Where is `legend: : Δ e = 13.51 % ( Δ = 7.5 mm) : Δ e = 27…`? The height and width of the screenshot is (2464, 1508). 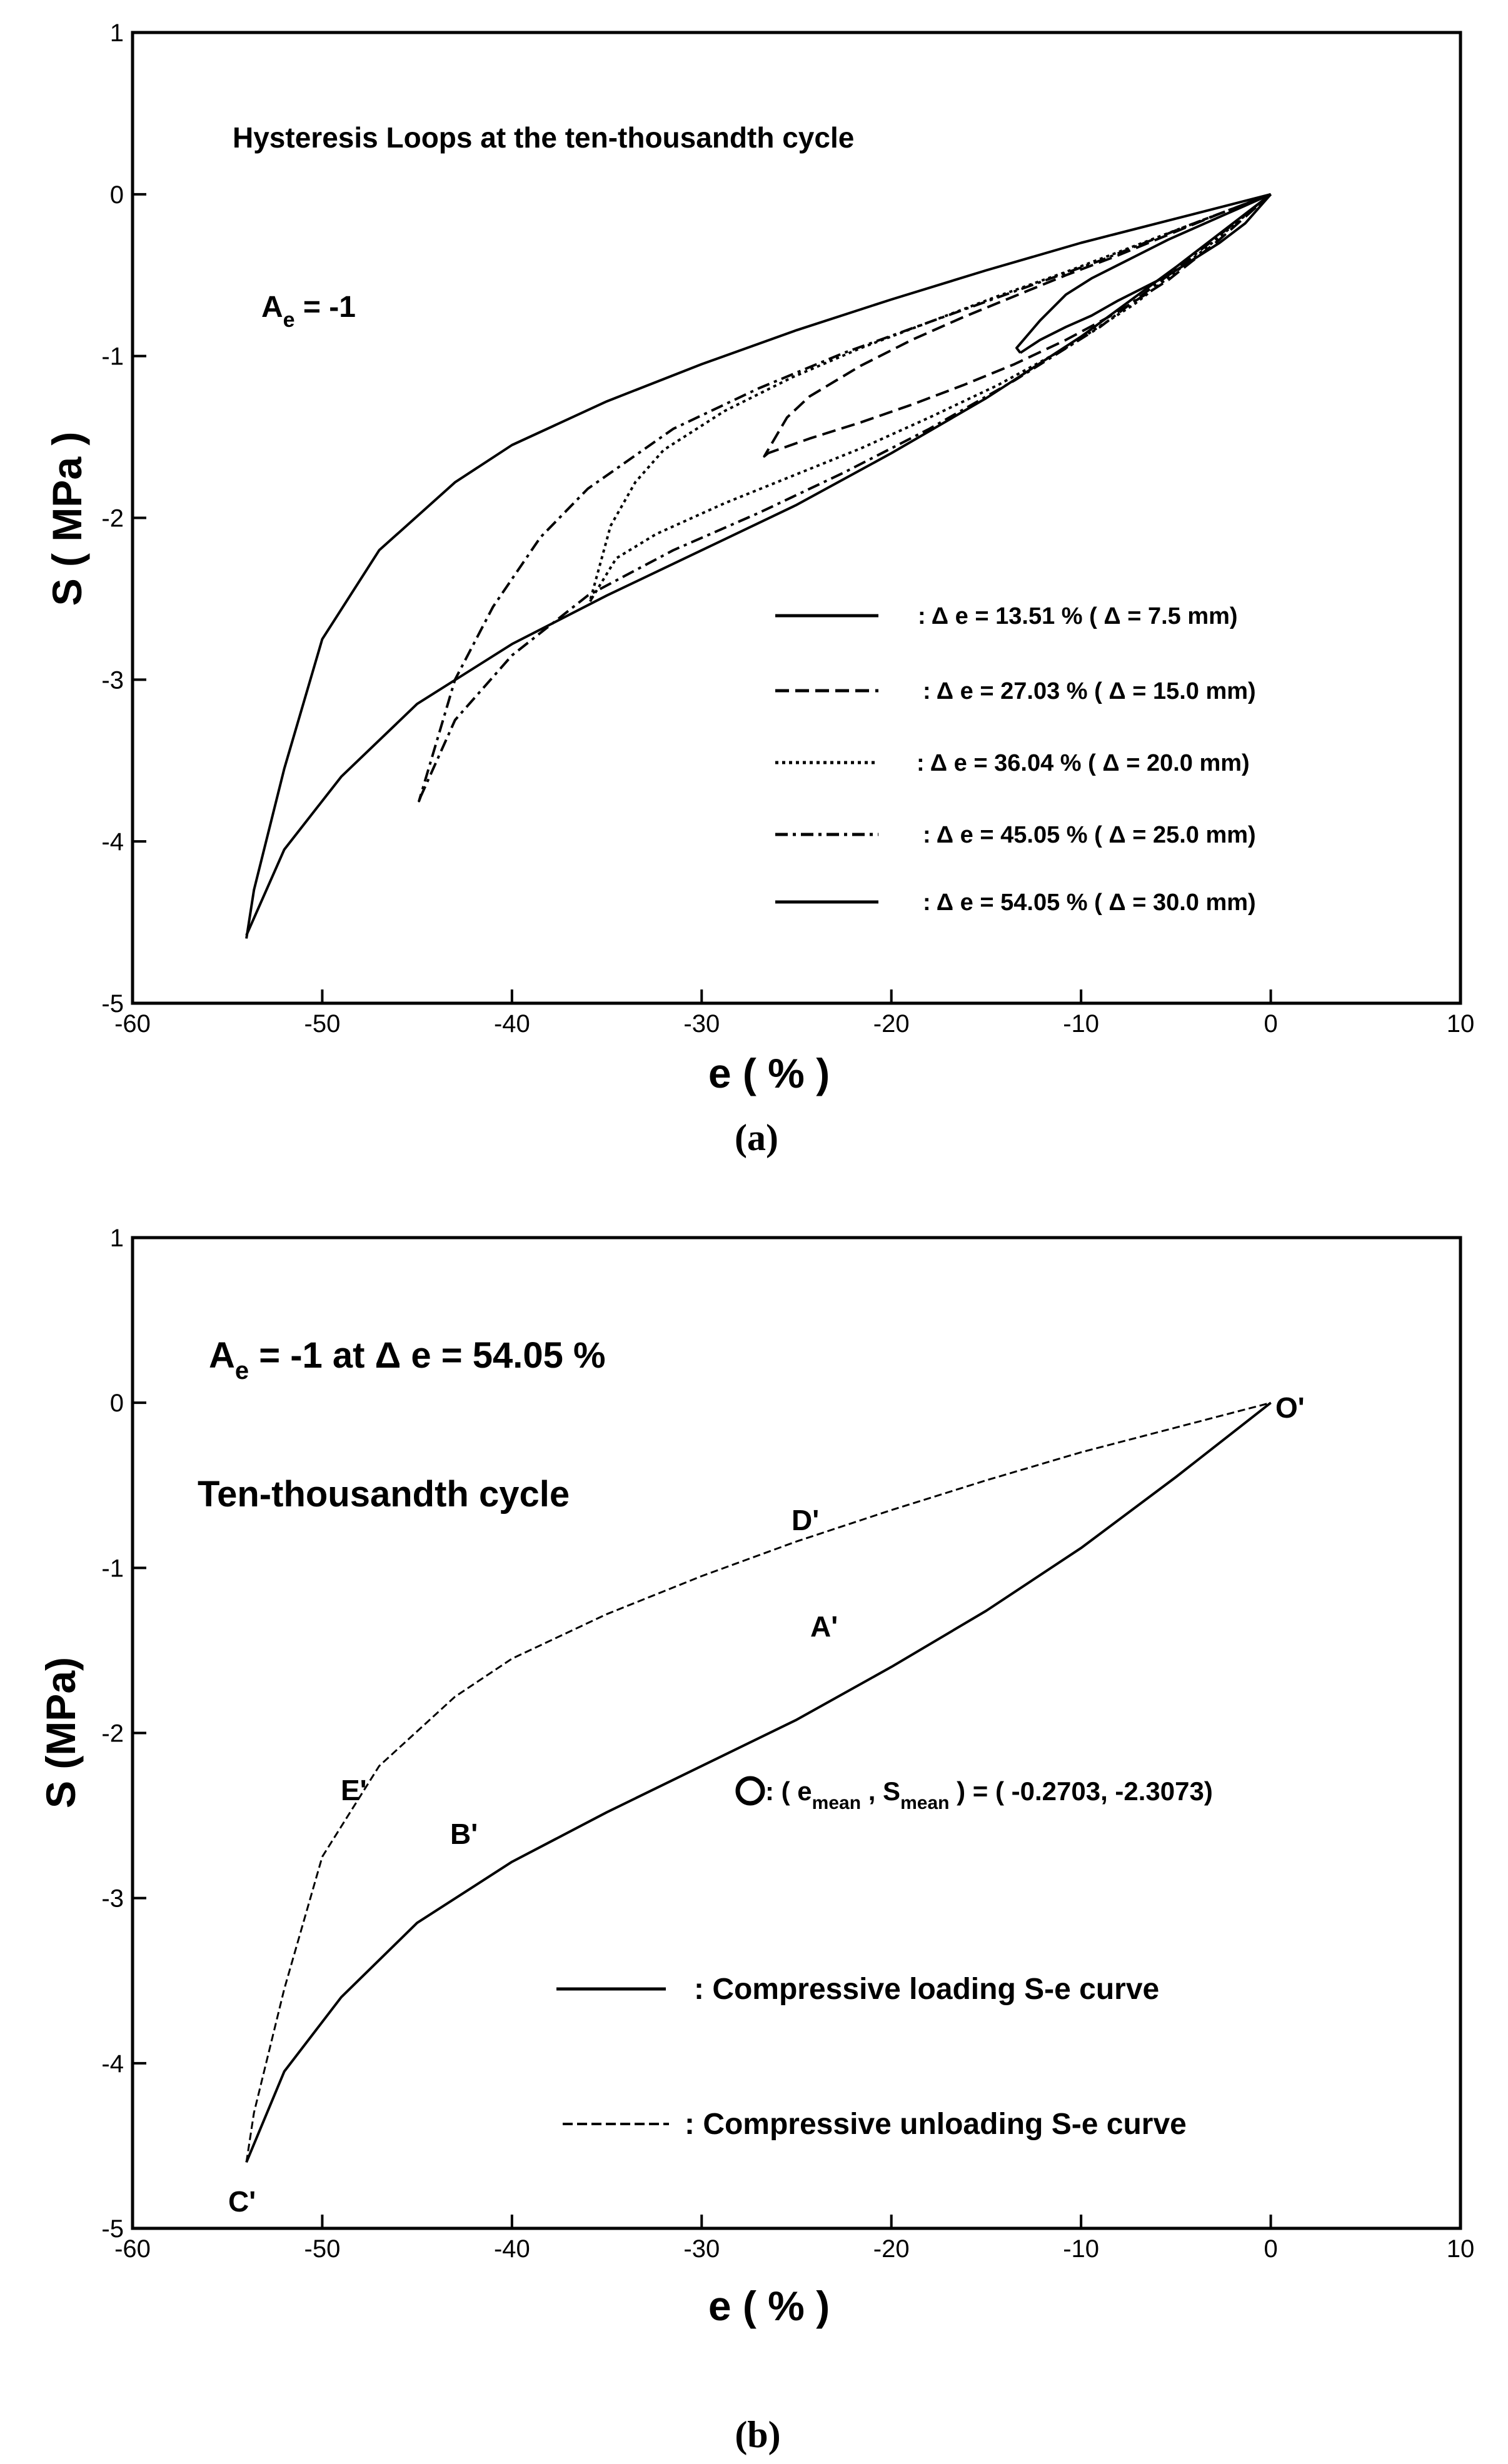 legend: : Δ e = 13.51 % ( Δ = 7.5 mm) : Δ e = 27… is located at coordinates (1015, 760).